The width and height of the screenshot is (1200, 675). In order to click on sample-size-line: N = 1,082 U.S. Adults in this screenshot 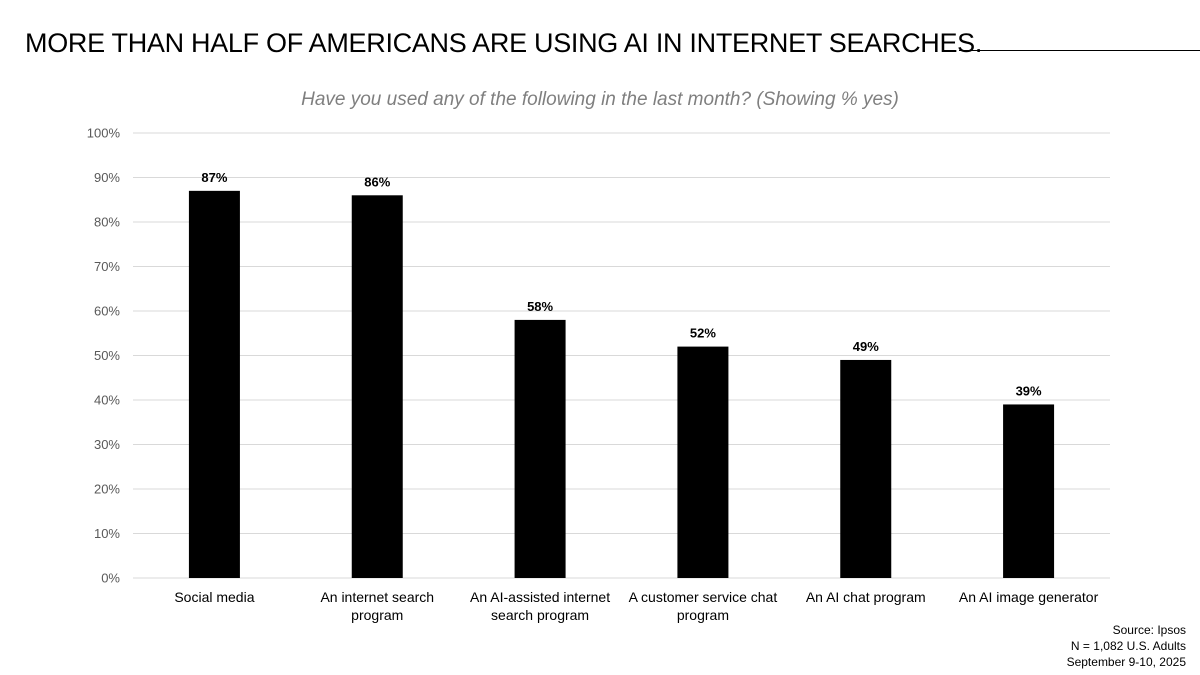, I will do `click(1128, 646)`.